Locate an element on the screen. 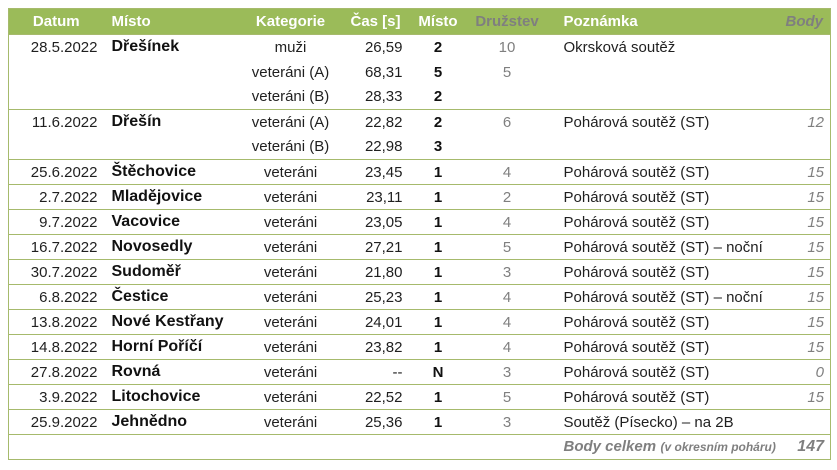 This screenshot has width=837, height=470. cell-misto: Dřešín is located at coordinates (172, 122).